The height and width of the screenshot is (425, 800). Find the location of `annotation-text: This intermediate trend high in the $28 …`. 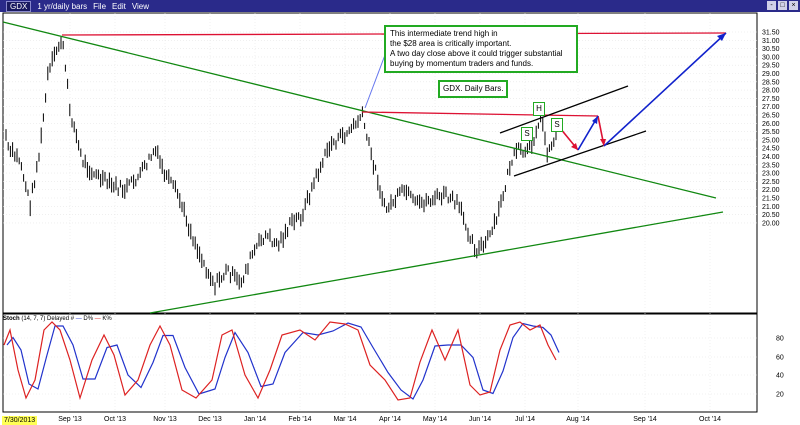

annotation-text: This intermediate trend high in the $28 … is located at coordinates (476, 48).